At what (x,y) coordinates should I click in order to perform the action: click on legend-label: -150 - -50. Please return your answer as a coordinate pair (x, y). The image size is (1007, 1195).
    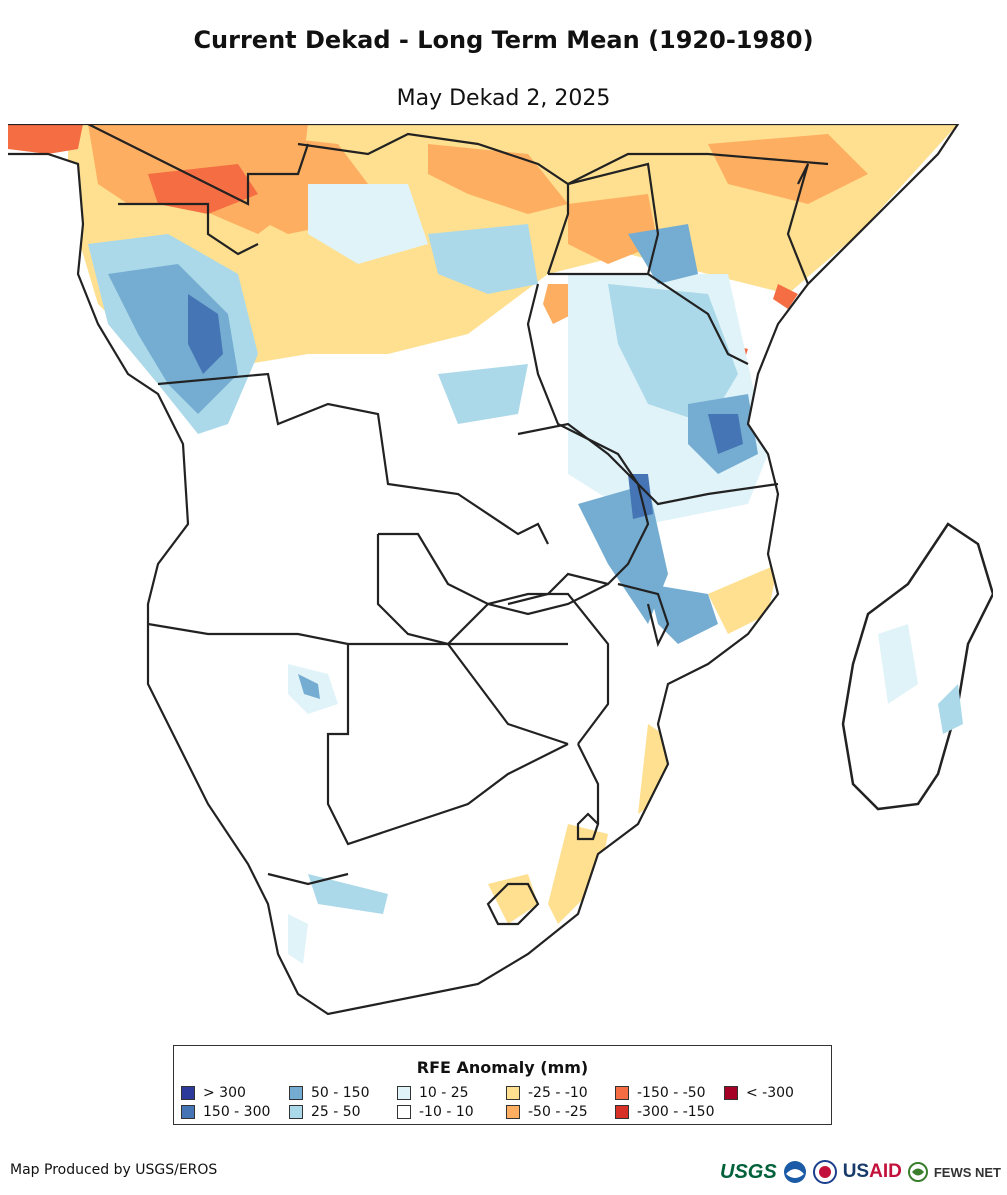
    Looking at the image, I should click on (671, 1093).